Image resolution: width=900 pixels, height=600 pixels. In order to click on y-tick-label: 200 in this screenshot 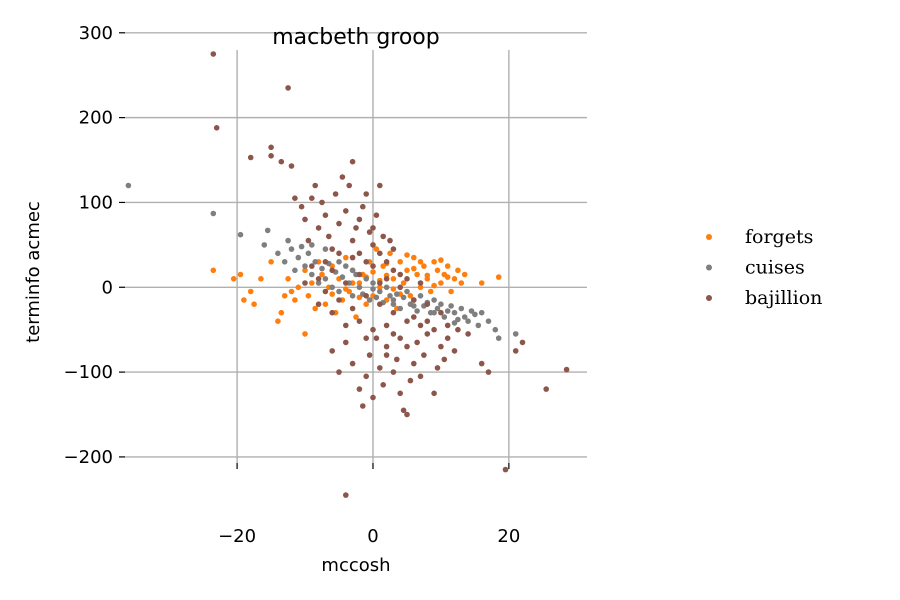, I will do `click(96, 118)`.